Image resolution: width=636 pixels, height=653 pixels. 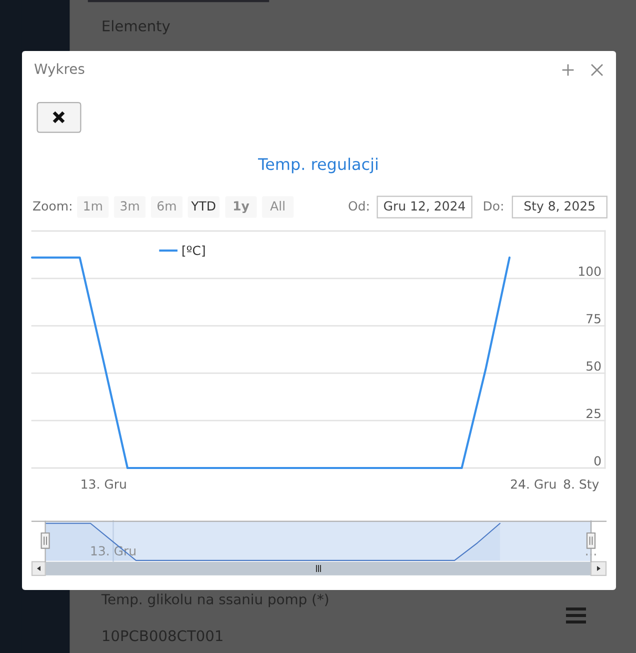 What do you see at coordinates (358, 205) in the screenshot?
I see `text: Od:` at bounding box center [358, 205].